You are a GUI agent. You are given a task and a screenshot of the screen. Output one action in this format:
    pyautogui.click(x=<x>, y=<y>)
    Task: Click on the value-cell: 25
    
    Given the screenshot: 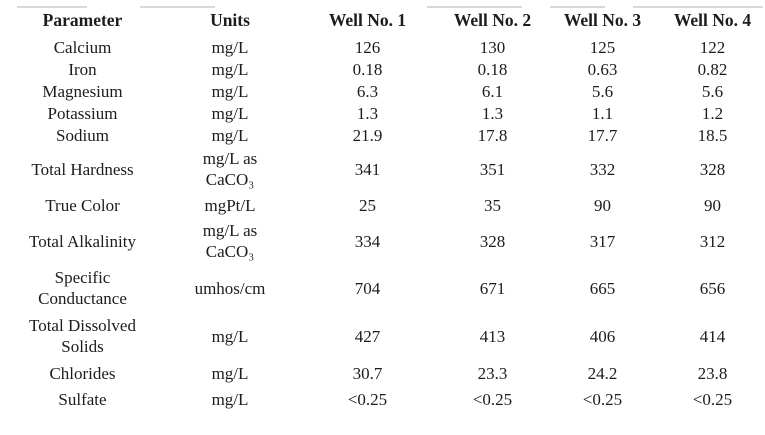 What is the action you would take?
    pyautogui.click(x=367, y=205)
    